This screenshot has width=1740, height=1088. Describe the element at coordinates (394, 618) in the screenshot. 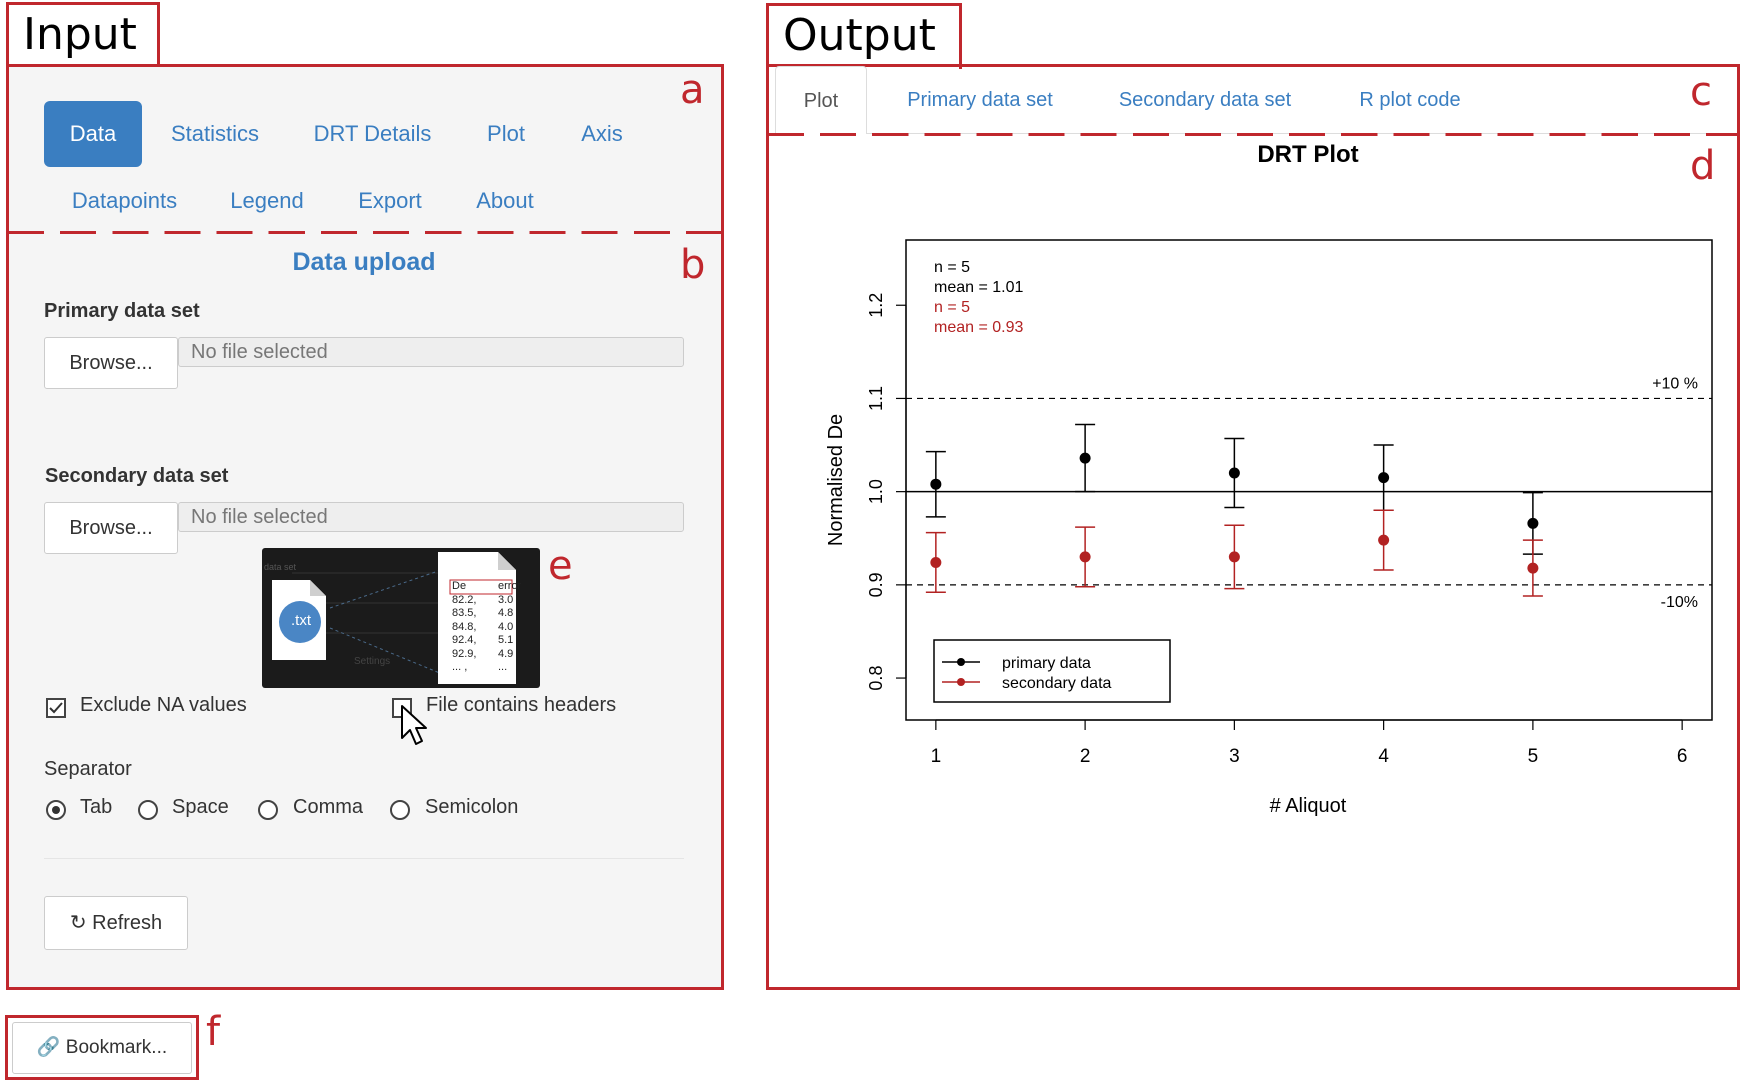

I see `file-format-illustration` at that location.